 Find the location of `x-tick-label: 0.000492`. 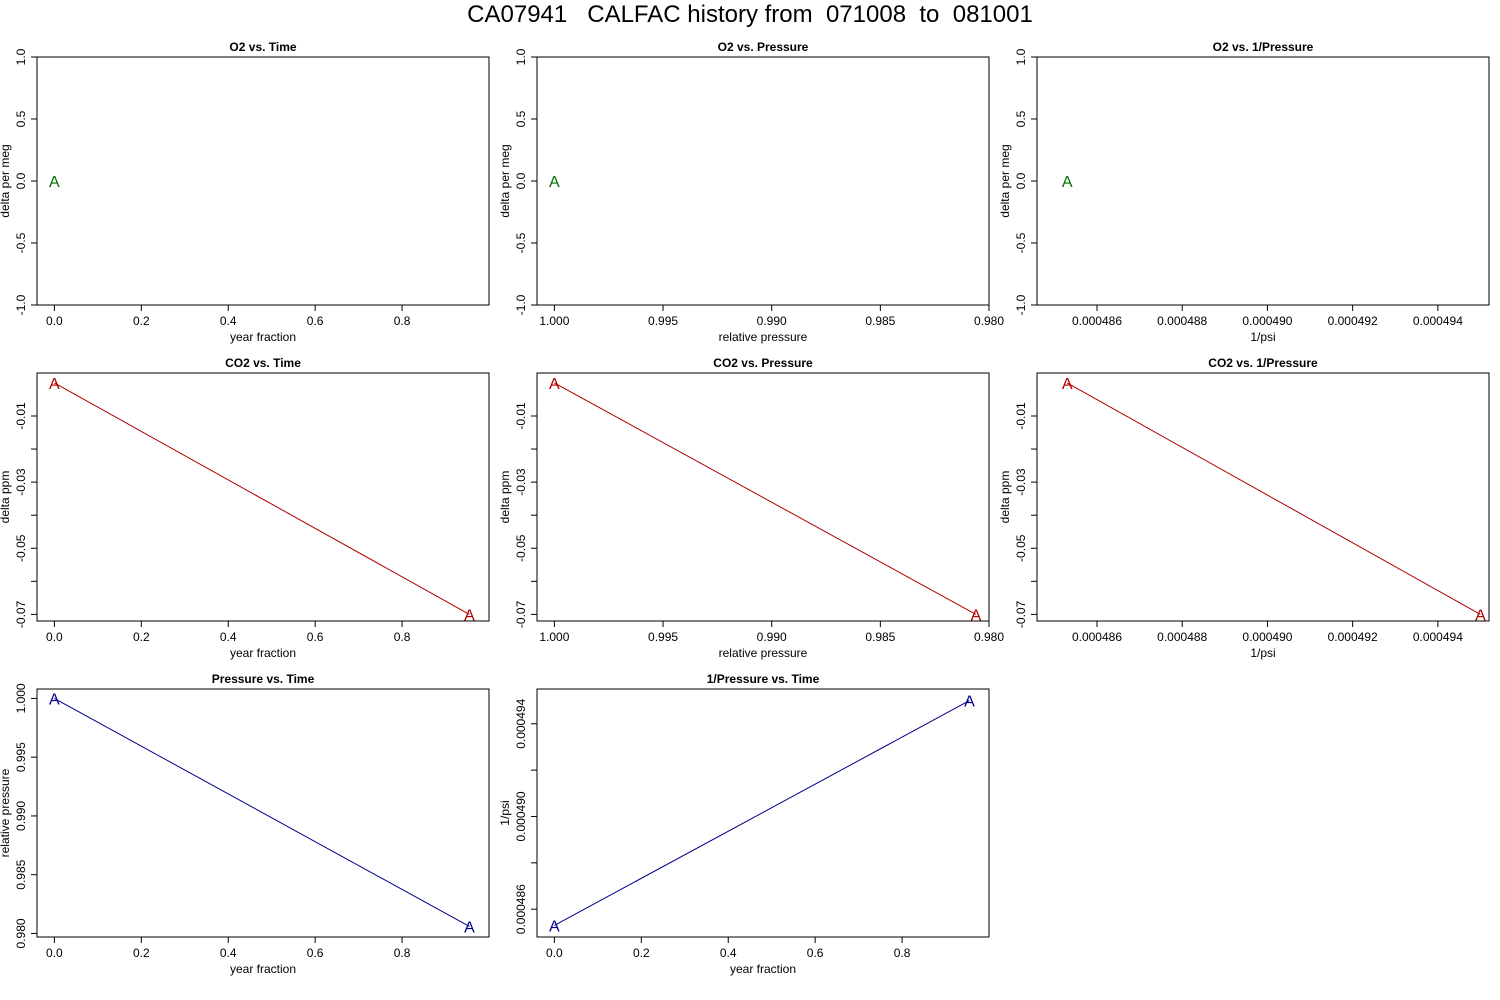

x-tick-label: 0.000492 is located at coordinates (1353, 321).